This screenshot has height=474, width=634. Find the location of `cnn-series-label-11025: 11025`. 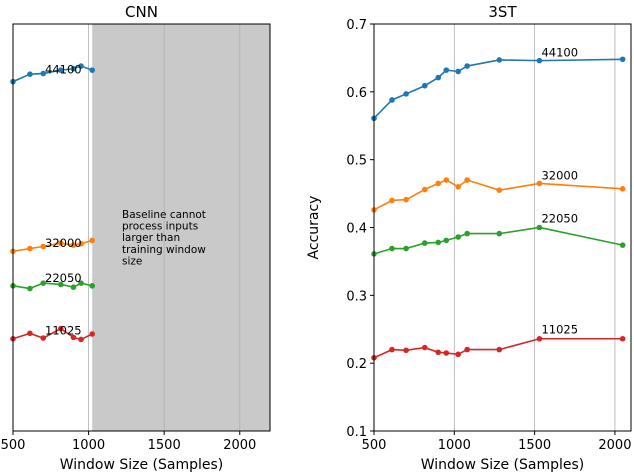

cnn-series-label-11025: 11025 is located at coordinates (63, 331).